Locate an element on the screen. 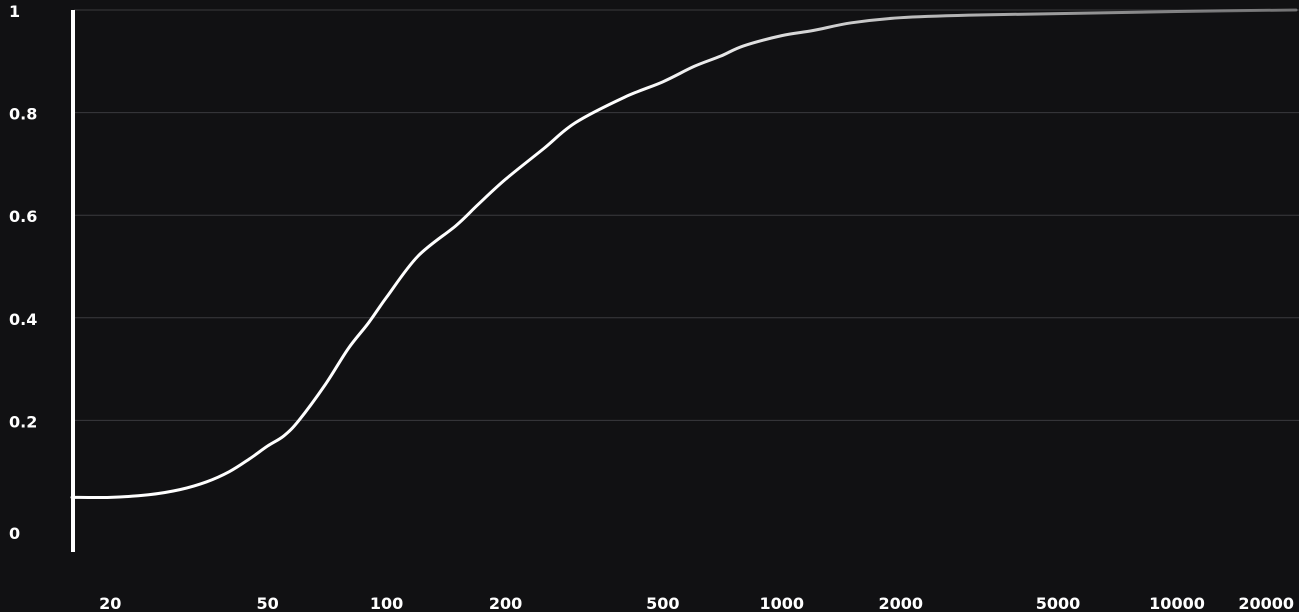 The width and height of the screenshot is (1299, 612). x-tick-label: 2000 is located at coordinates (901, 603).